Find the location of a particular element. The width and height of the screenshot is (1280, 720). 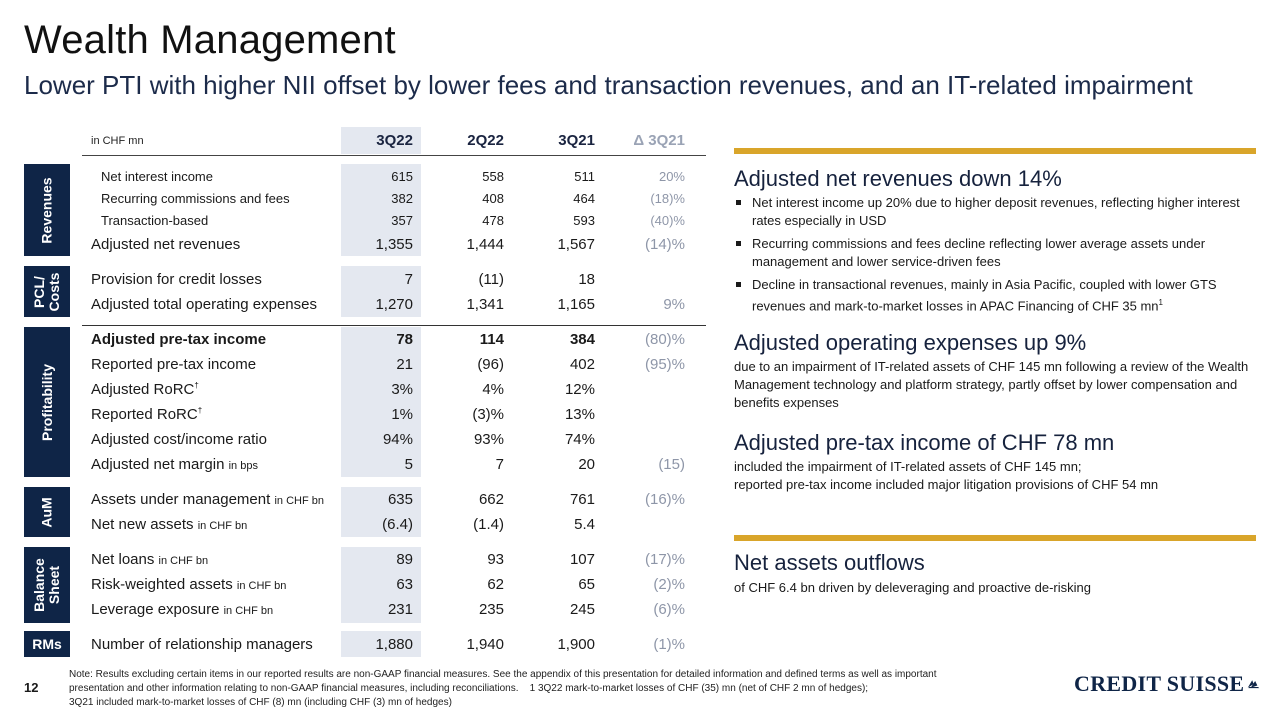

cell-3q21: 65 is located at coordinates (586, 584).